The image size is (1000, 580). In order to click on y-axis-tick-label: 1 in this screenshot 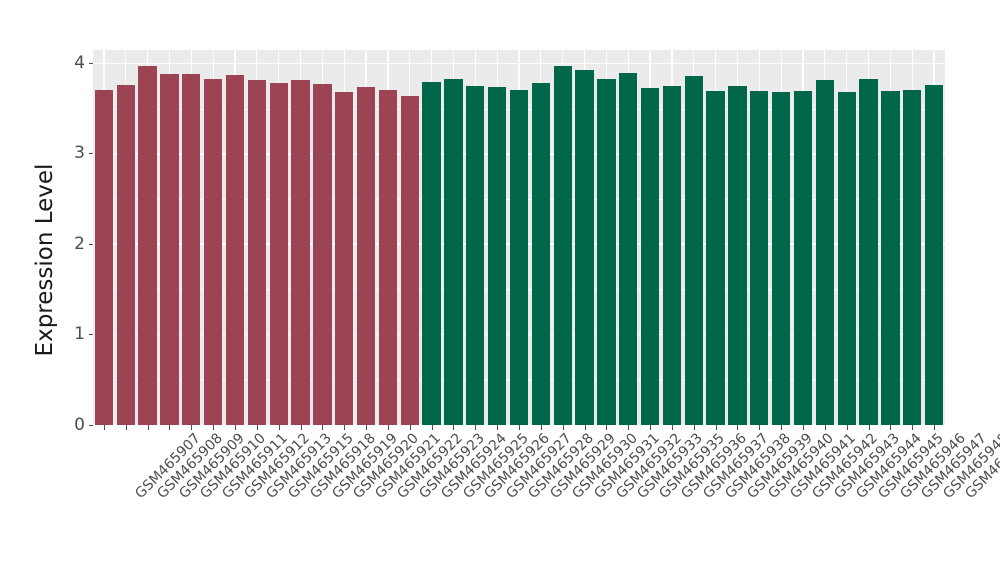, I will do `click(79, 334)`.